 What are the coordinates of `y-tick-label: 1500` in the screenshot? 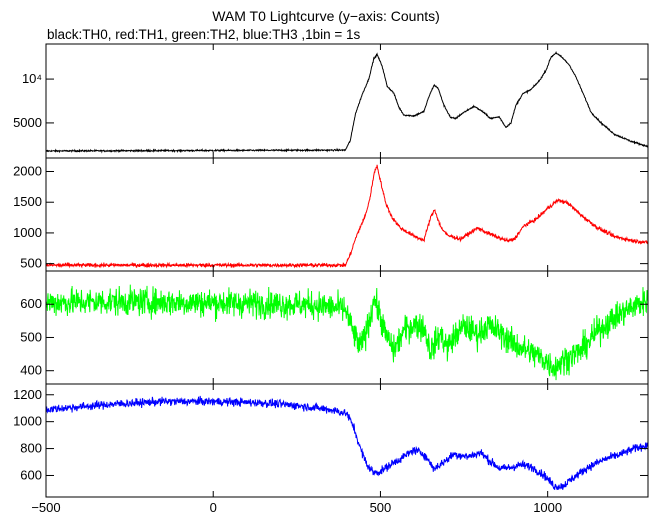 It's located at (27, 201).